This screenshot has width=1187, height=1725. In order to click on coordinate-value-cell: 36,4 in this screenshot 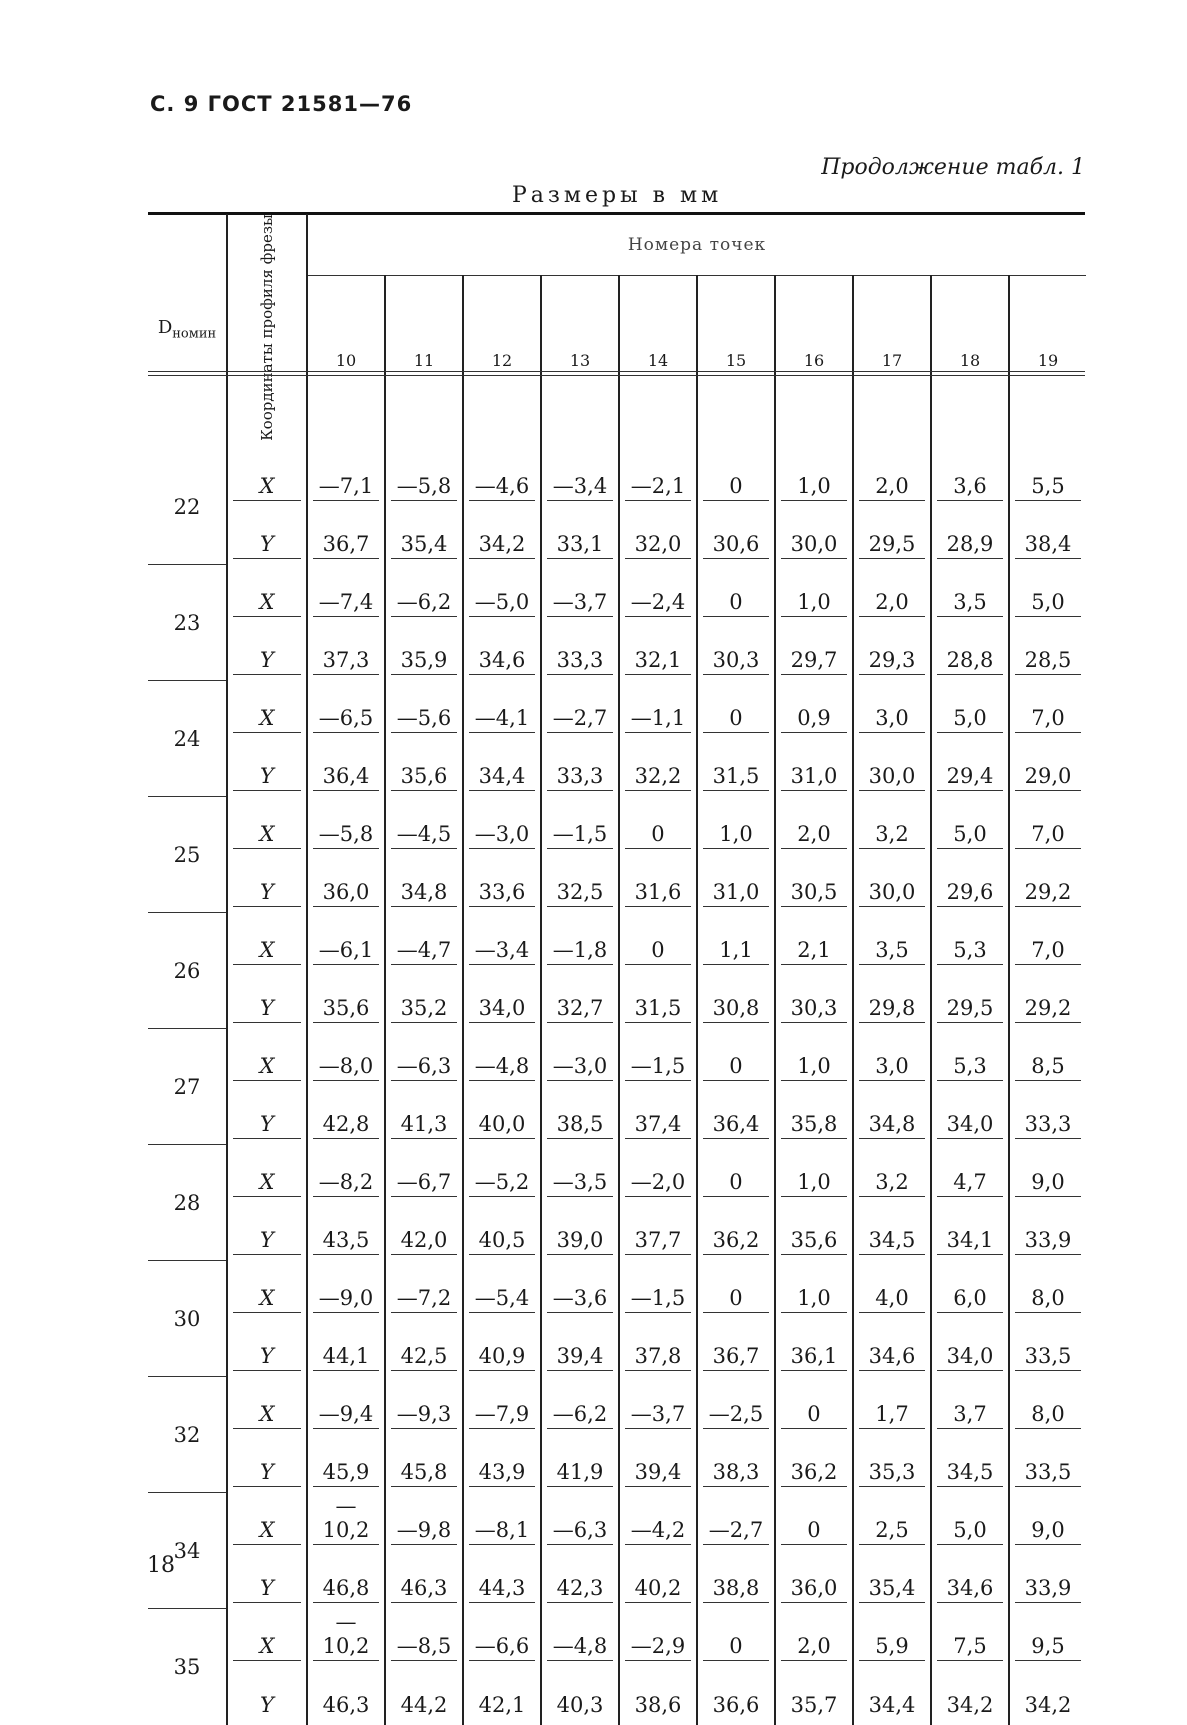, I will do `click(345, 767)`.